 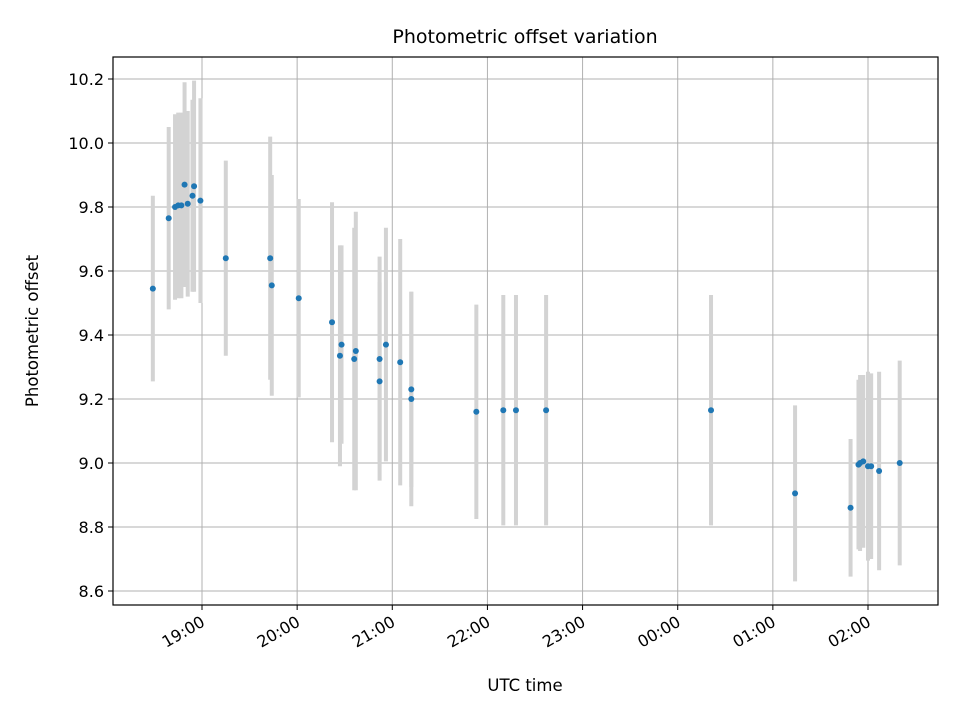 I want to click on y-tick-label: 9.8, so click(x=91, y=207).